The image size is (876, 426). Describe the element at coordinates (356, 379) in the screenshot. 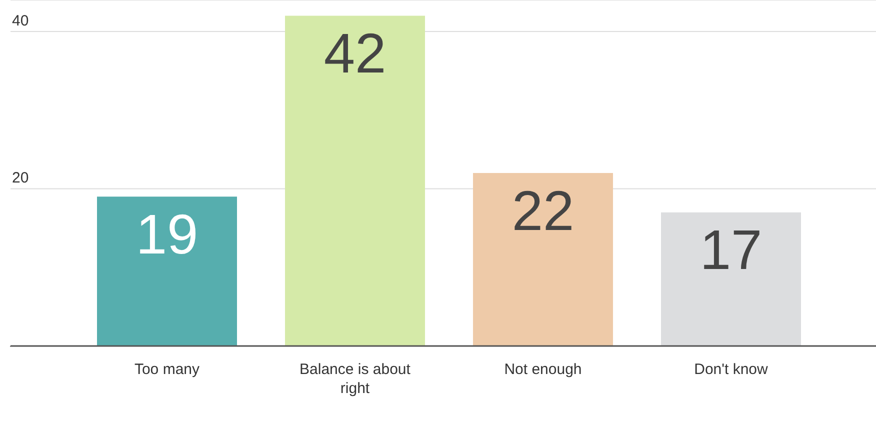

I see `x-tick-label: Balance is about right` at that location.